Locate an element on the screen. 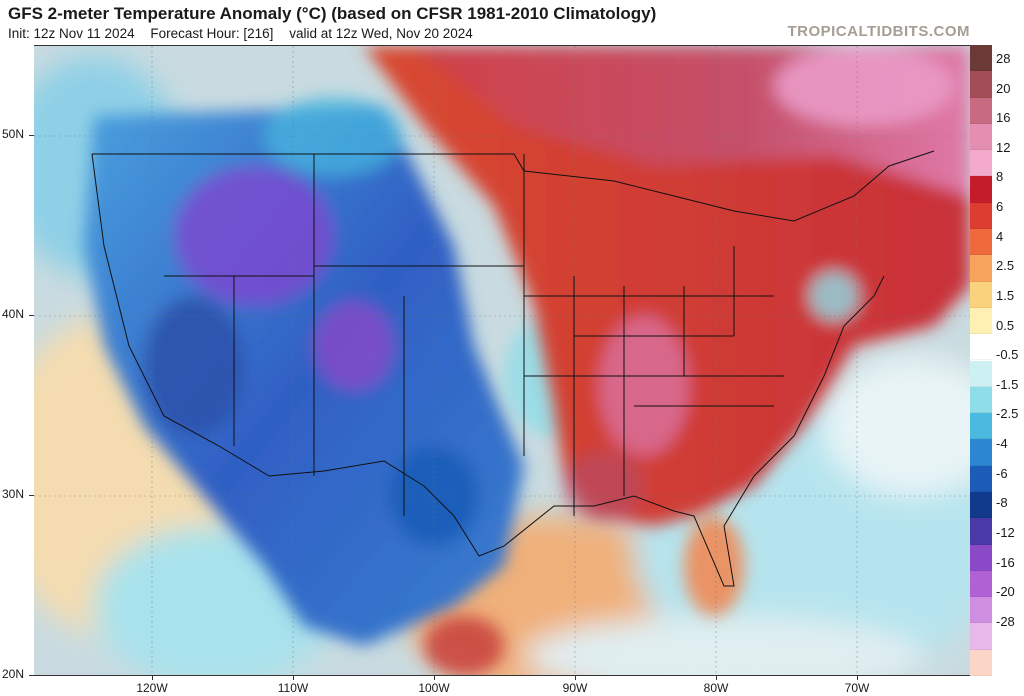 Image resolution: width=1024 pixels, height=696 pixels. longitude-label: 80W is located at coordinates (716, 688).